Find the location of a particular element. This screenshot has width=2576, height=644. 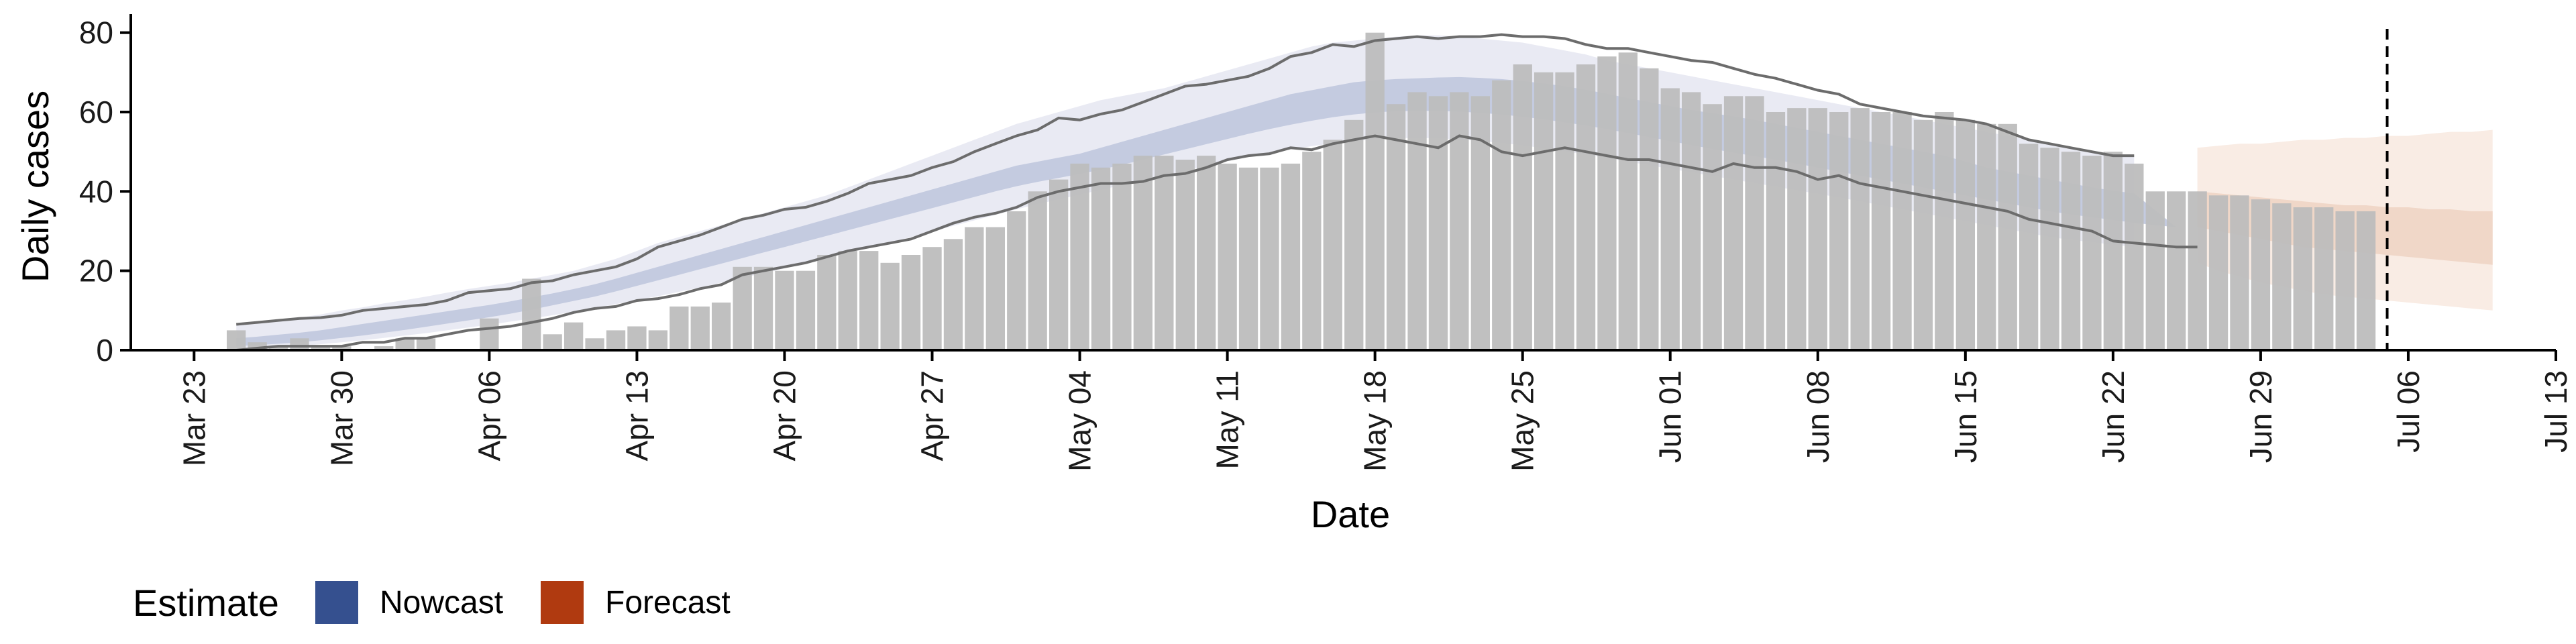

x-axis-title: Date is located at coordinates (1350, 514).